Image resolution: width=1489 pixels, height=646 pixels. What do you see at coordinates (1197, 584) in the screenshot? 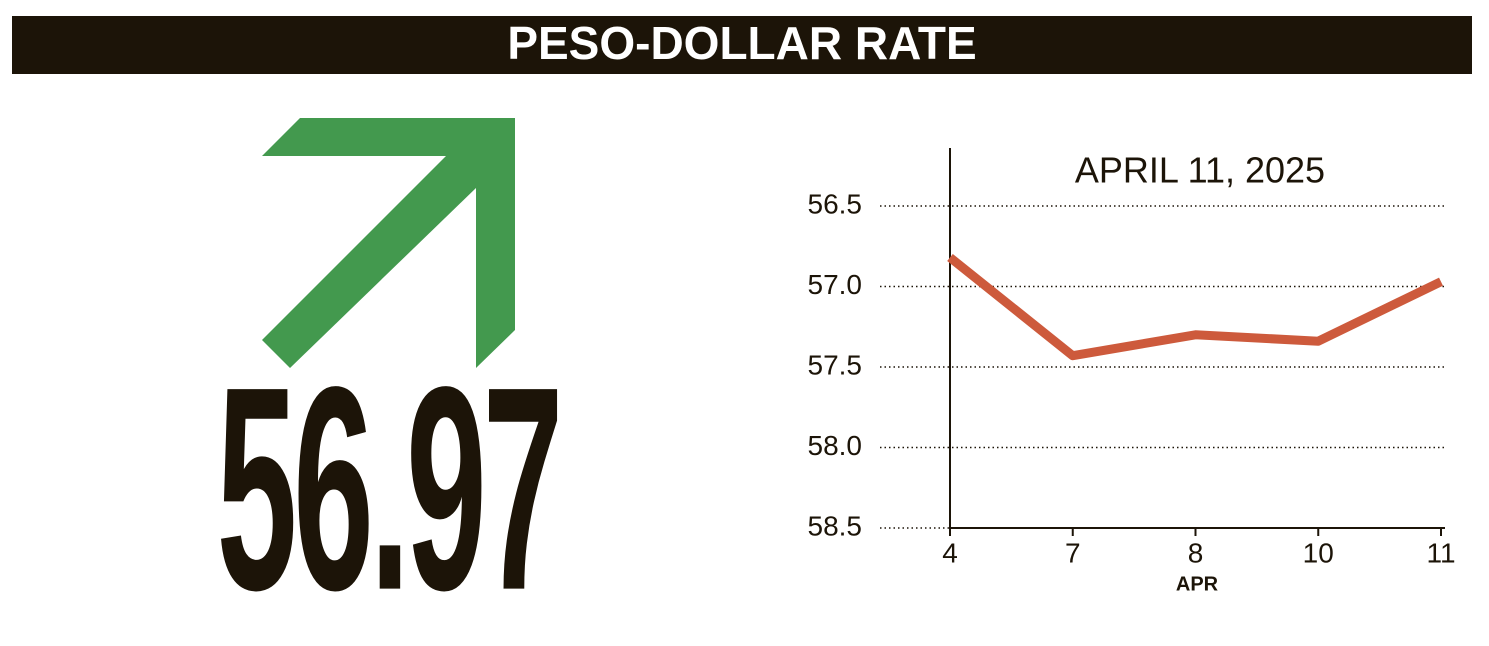
I see `x-axis-label: APR` at bounding box center [1197, 584].